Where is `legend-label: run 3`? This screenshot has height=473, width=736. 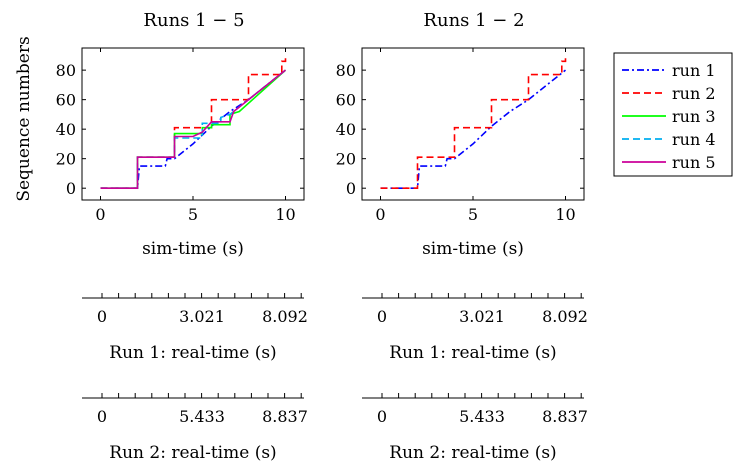 legend-label: run 3 is located at coordinates (694, 116).